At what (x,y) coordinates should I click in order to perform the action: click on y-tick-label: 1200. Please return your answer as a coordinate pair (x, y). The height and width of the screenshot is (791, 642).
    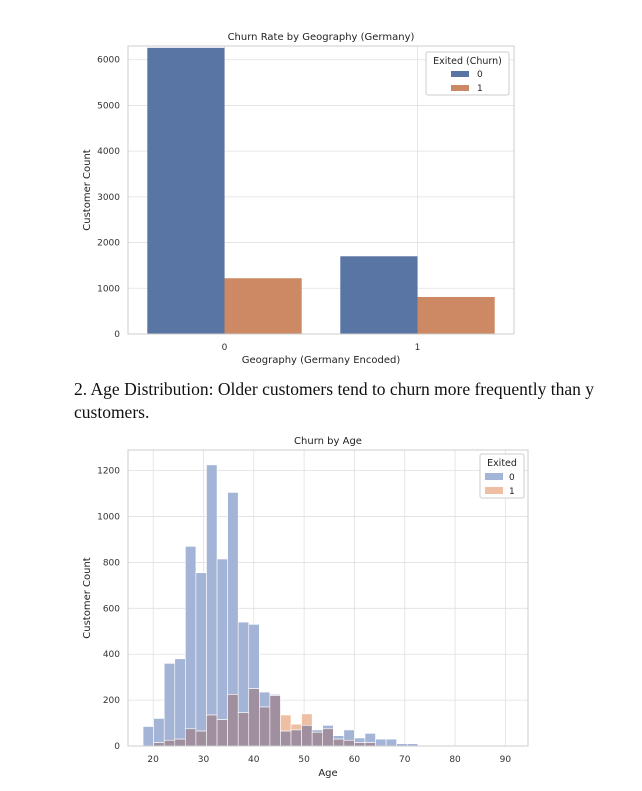
    Looking at the image, I should click on (108, 472).